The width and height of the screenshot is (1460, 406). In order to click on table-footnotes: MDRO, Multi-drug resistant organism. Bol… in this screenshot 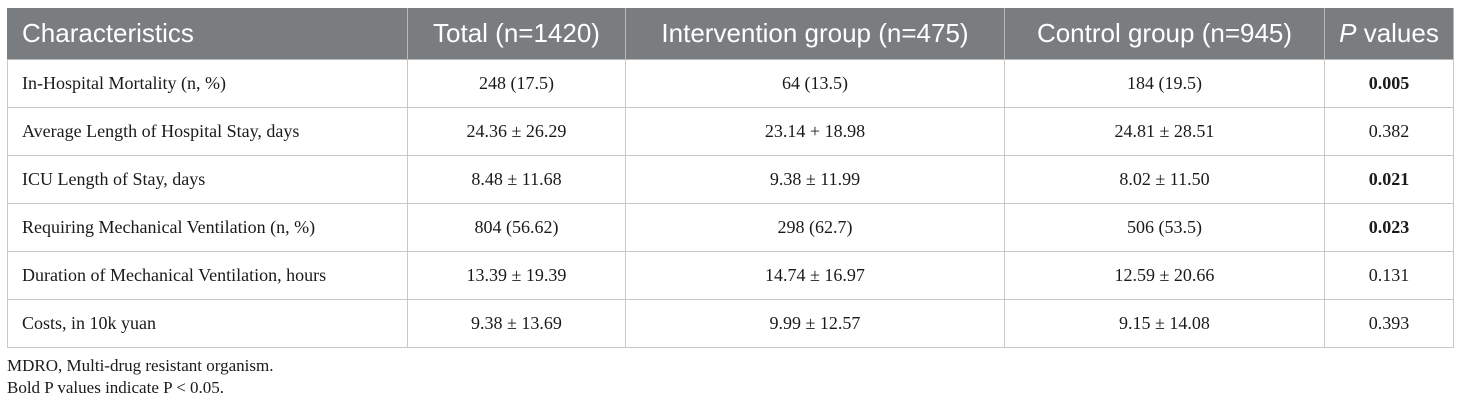, I will do `click(140, 377)`.